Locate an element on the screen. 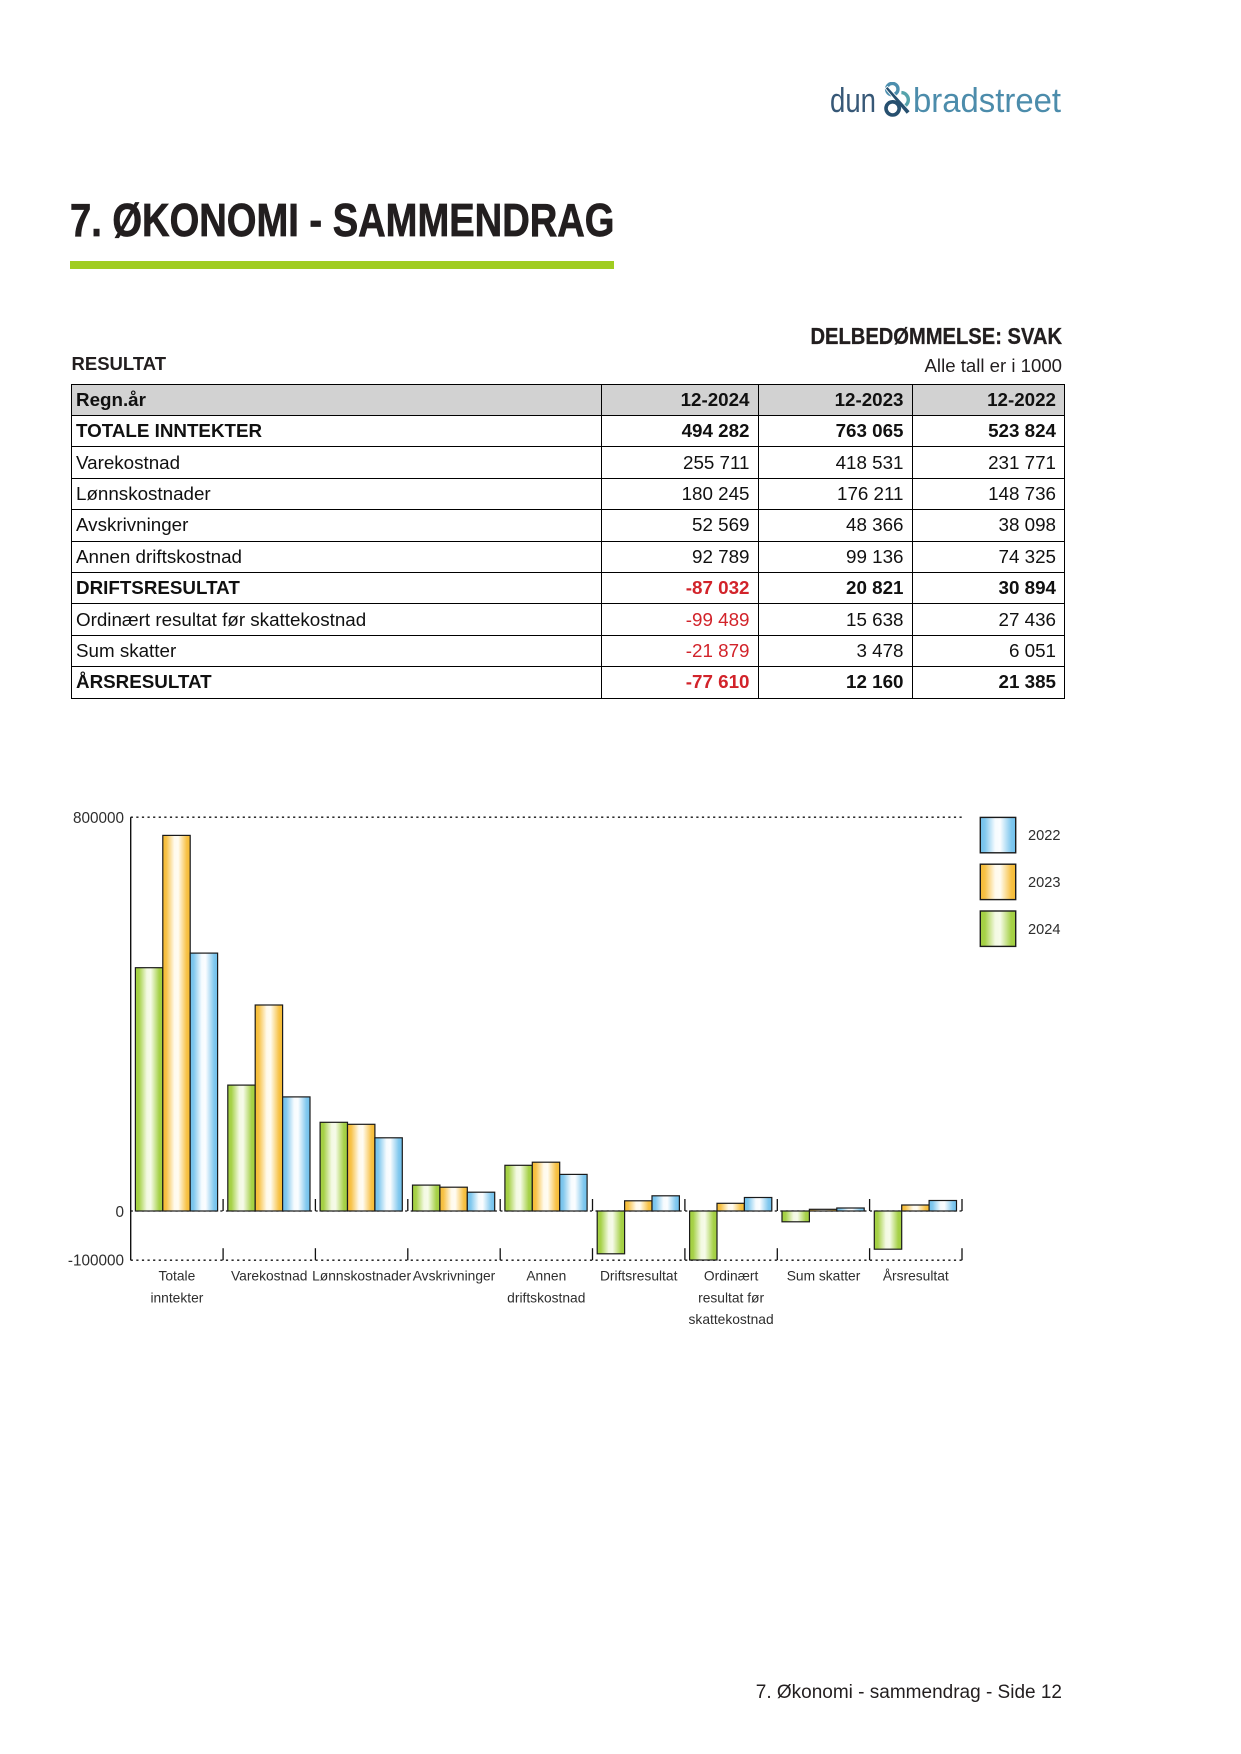 Image resolution: width=1241 pixels, height=1754 pixels. svg-text: Årsresultat is located at coordinates (916, 1276).